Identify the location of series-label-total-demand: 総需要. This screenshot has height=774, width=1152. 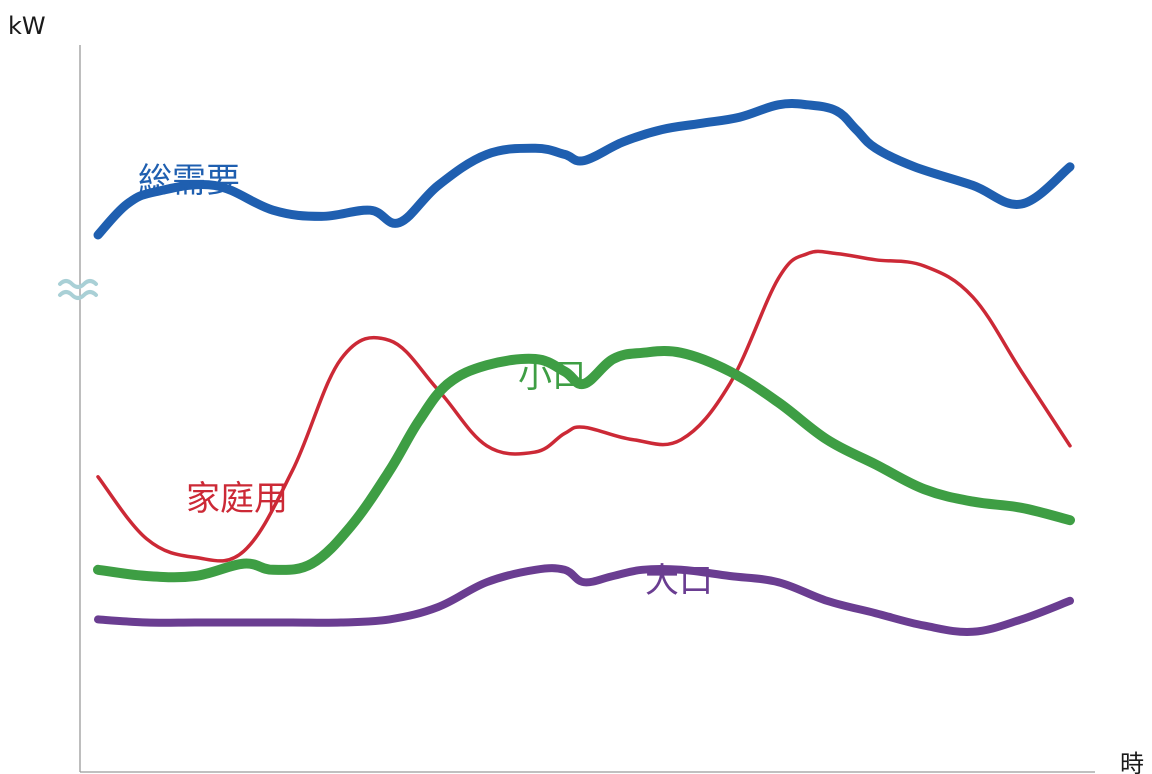
(189, 181).